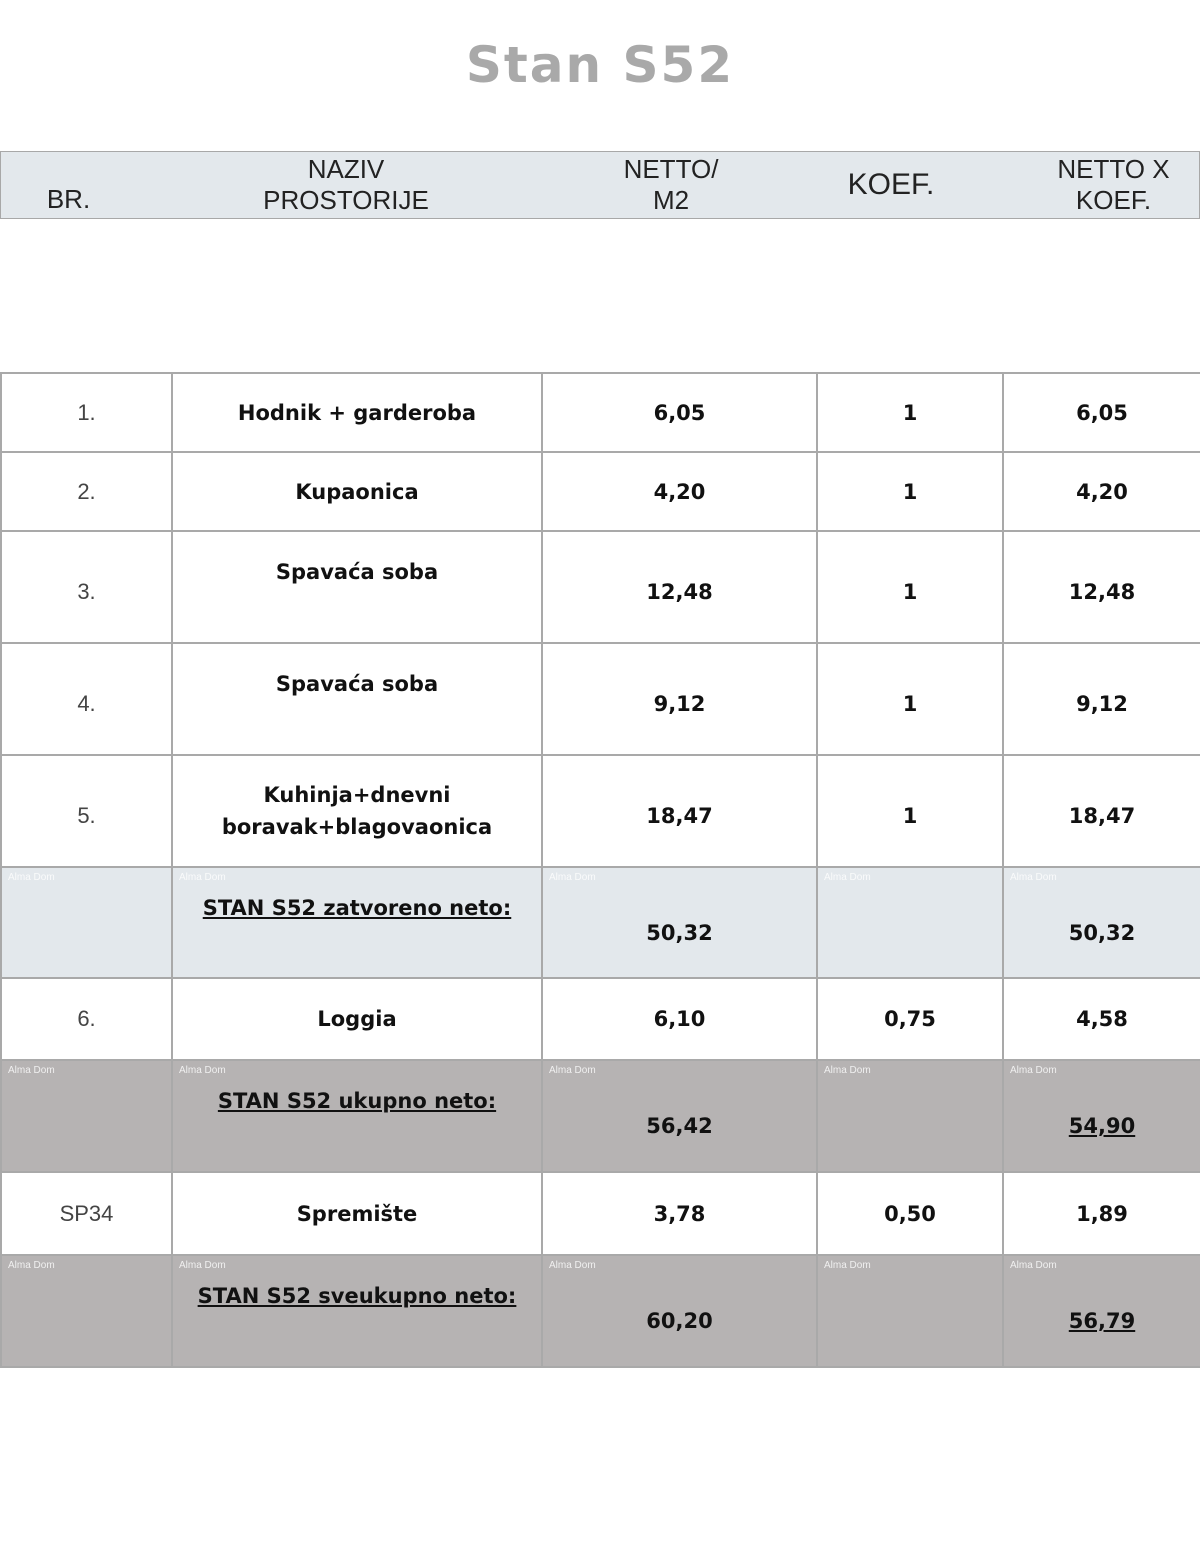  What do you see at coordinates (679, 491) in the screenshot?
I see `cell-netto: 4,20` at bounding box center [679, 491].